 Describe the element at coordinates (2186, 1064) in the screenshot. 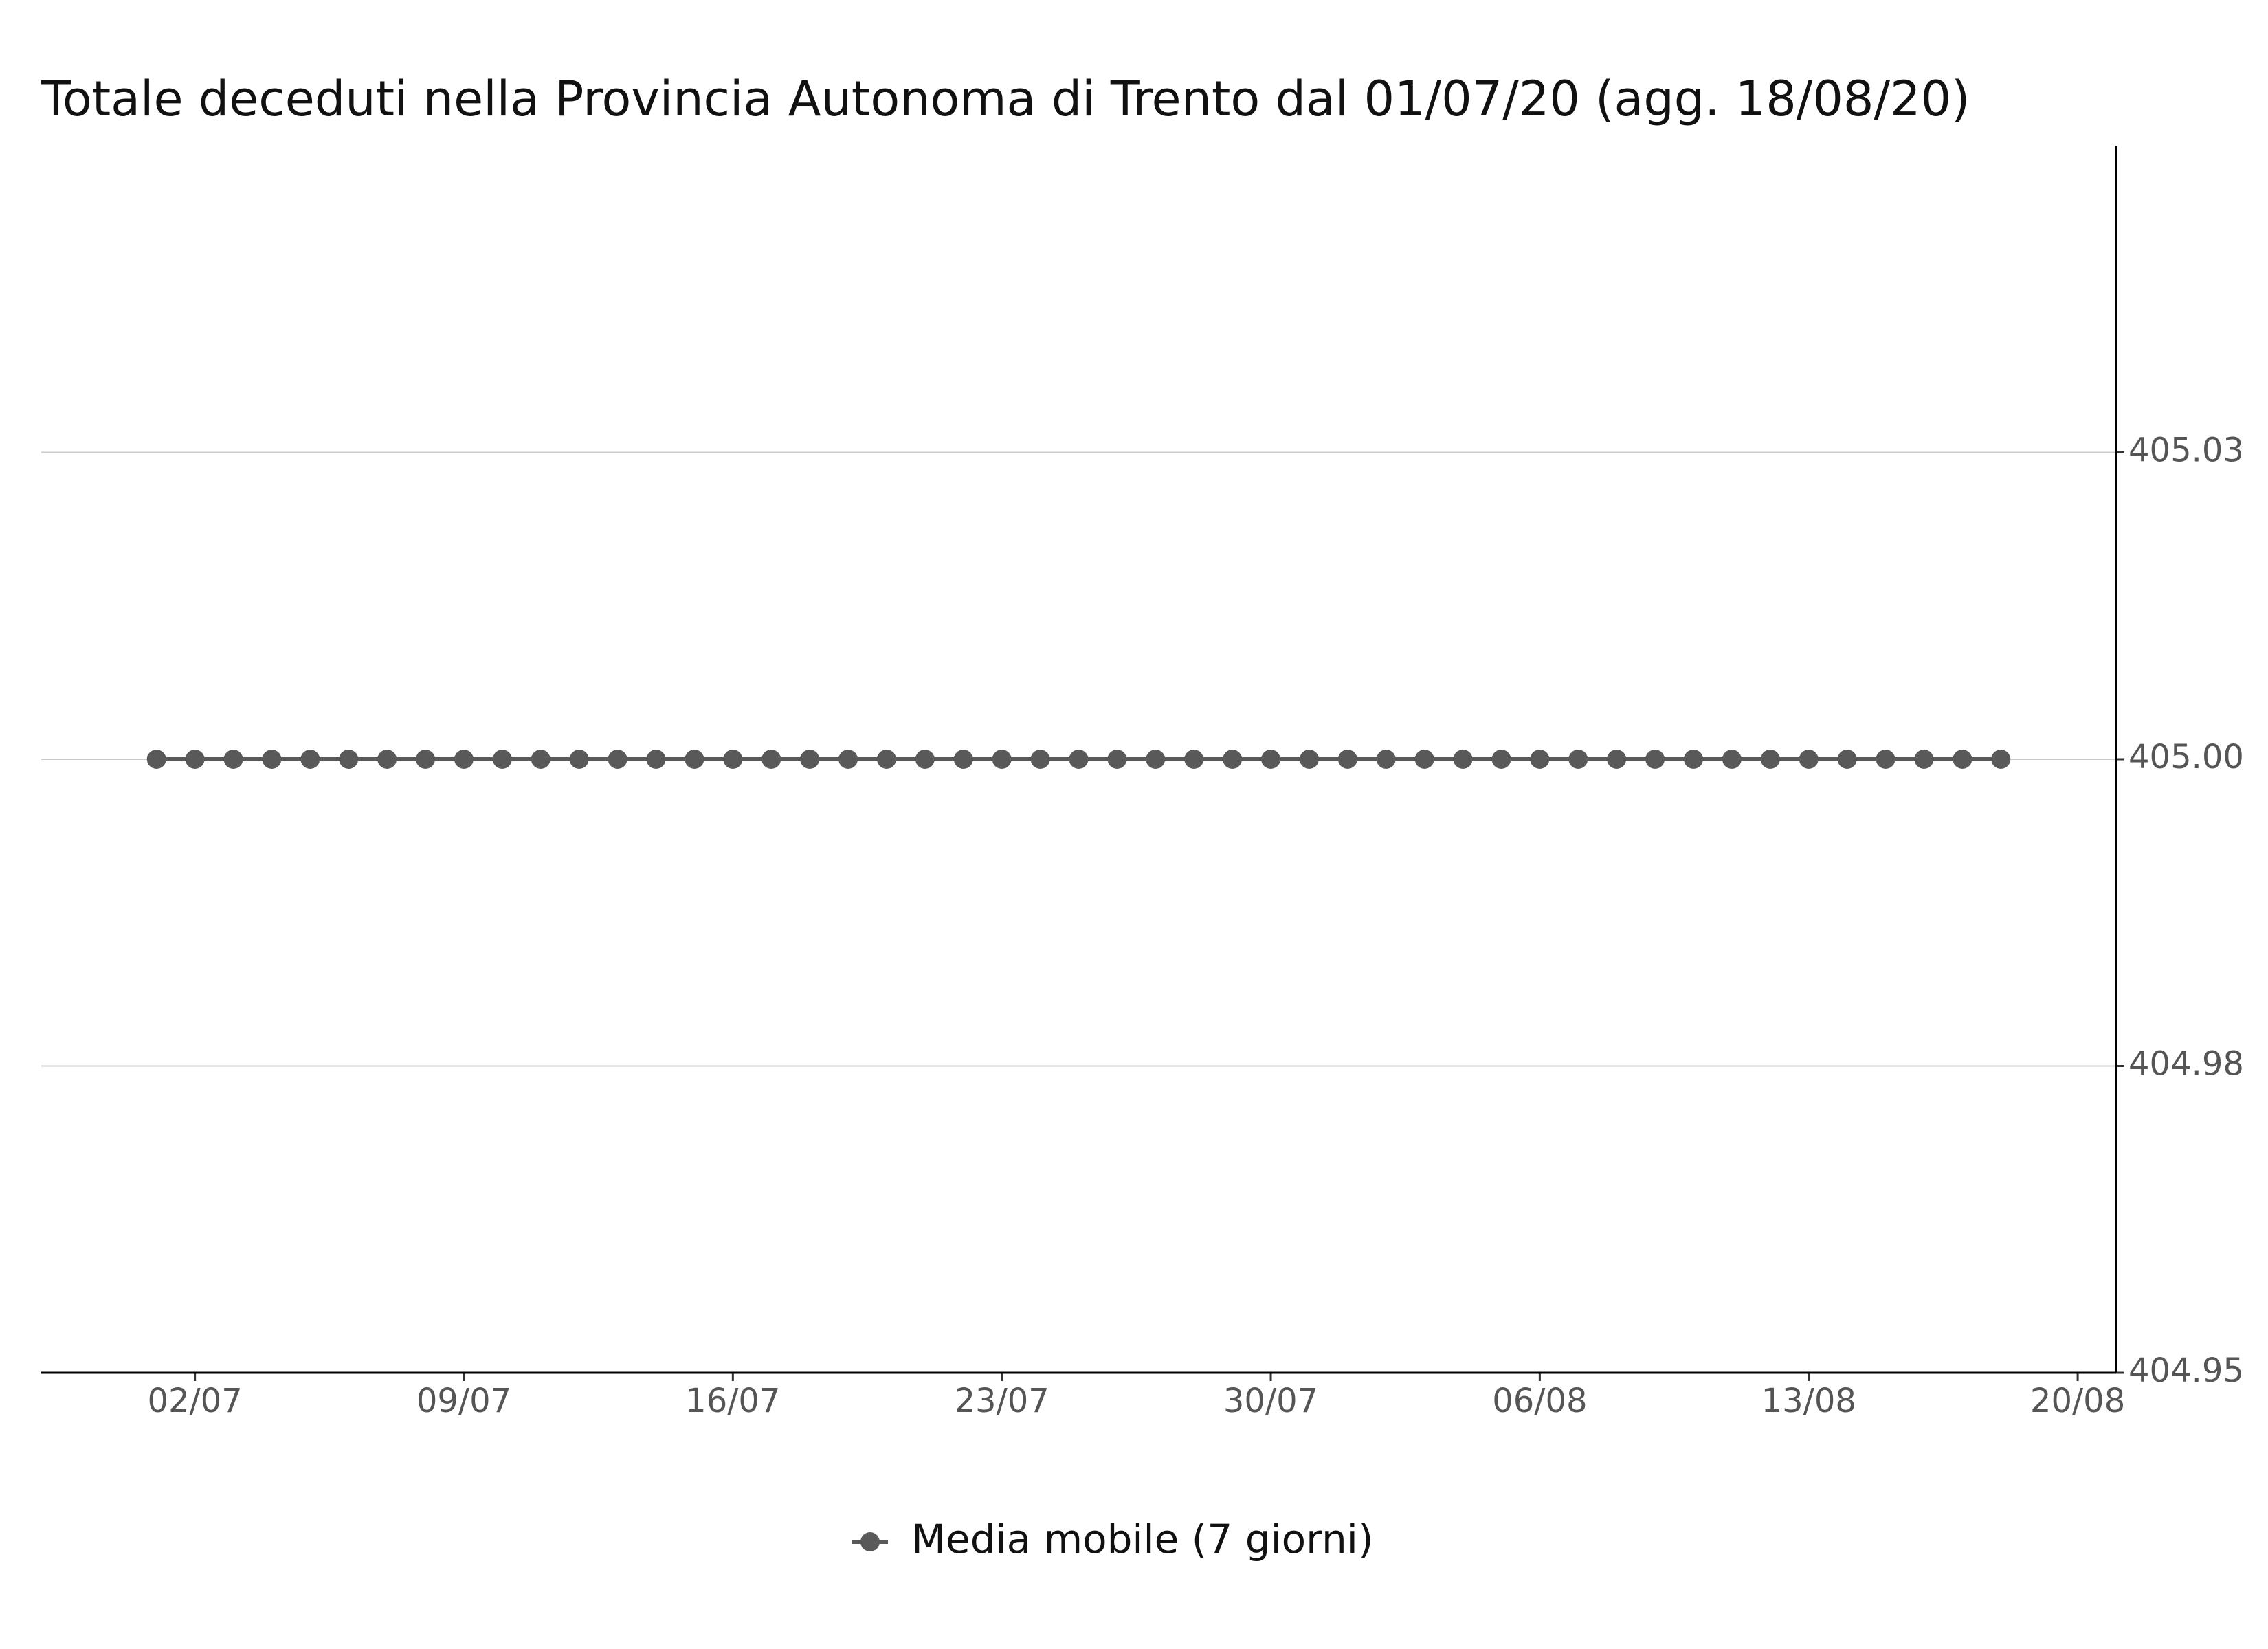

I see `y-tick-label: 404.98` at that location.